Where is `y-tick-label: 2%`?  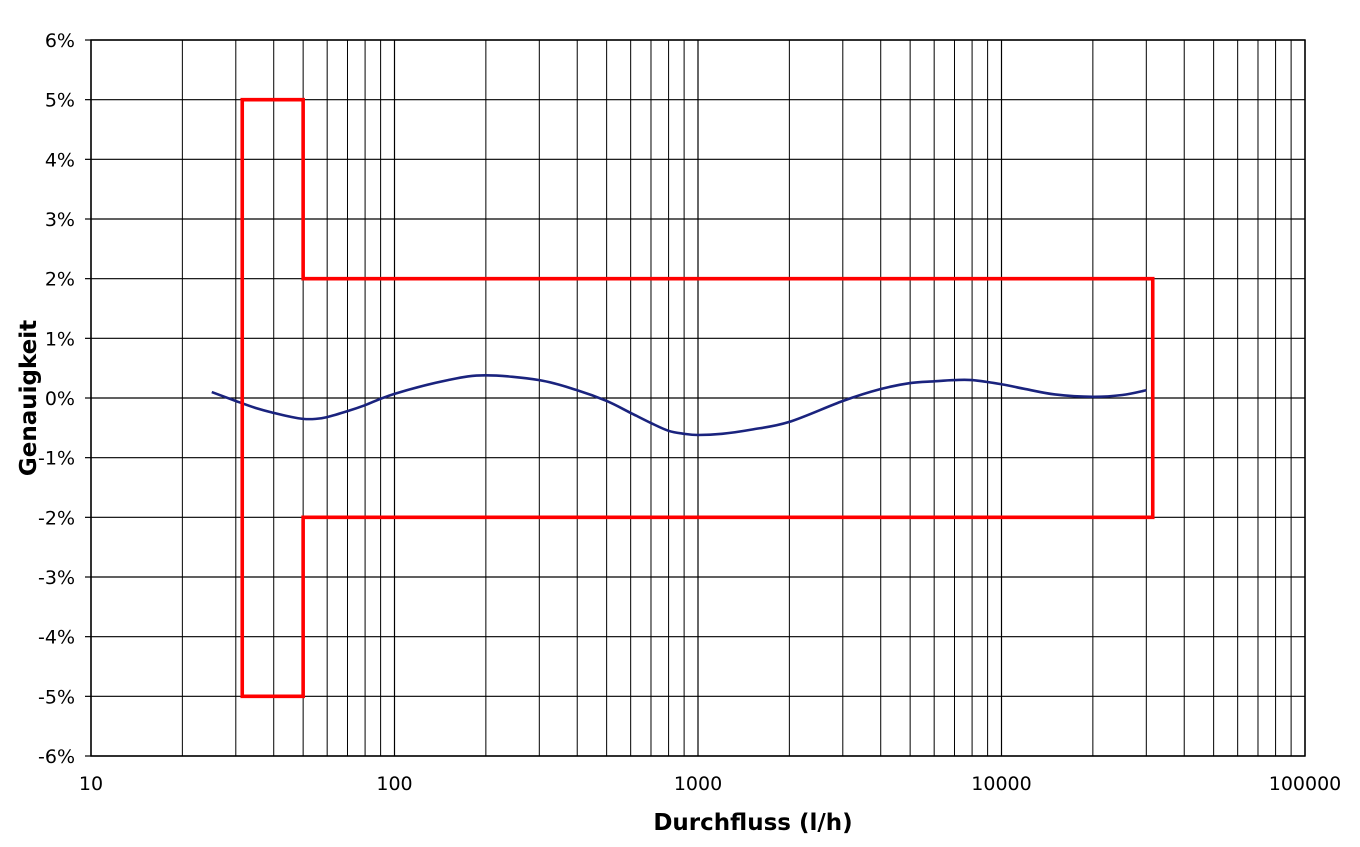
y-tick-label: 2% is located at coordinates (60, 280).